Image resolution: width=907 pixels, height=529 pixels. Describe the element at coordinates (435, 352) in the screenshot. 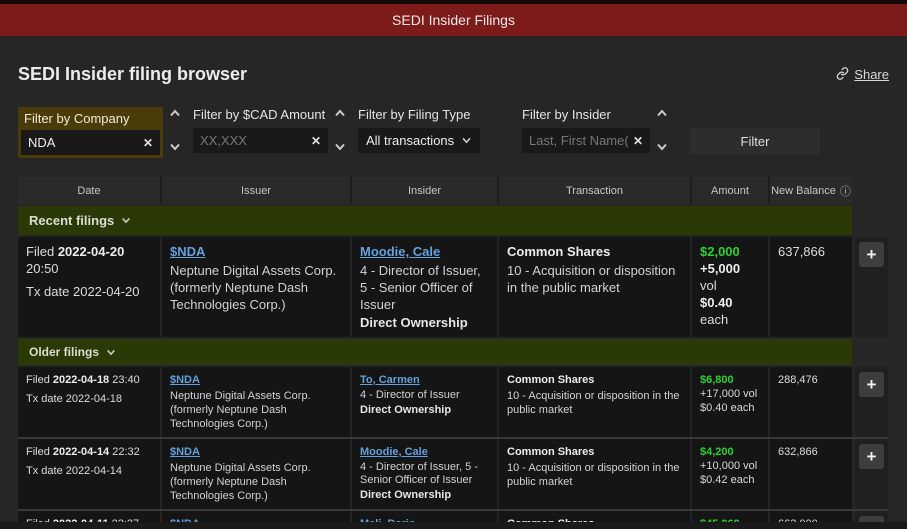

I see `section-header-older: Older filings` at that location.